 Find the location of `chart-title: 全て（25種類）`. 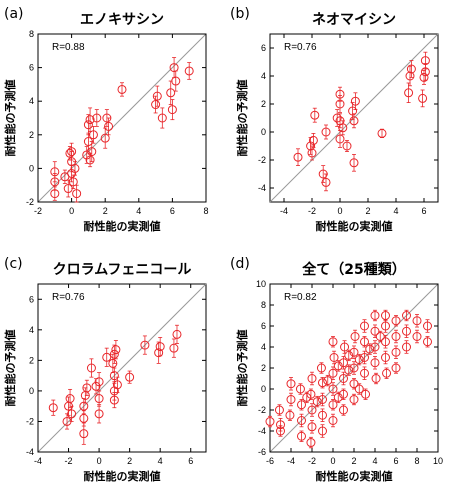

chart-title: 全て（25種類） is located at coordinates (353, 269).